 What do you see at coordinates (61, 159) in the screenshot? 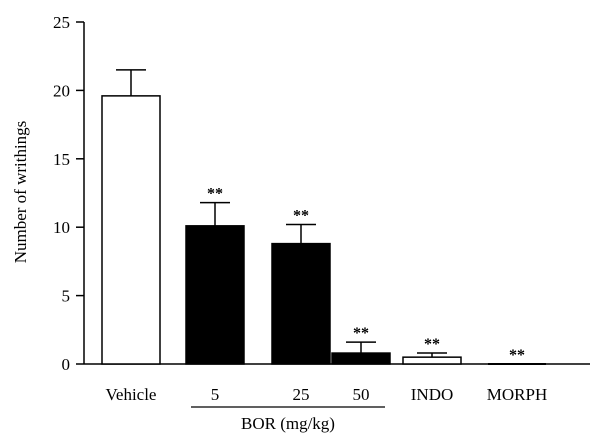
I see `y-tick-label: 15` at bounding box center [61, 159].